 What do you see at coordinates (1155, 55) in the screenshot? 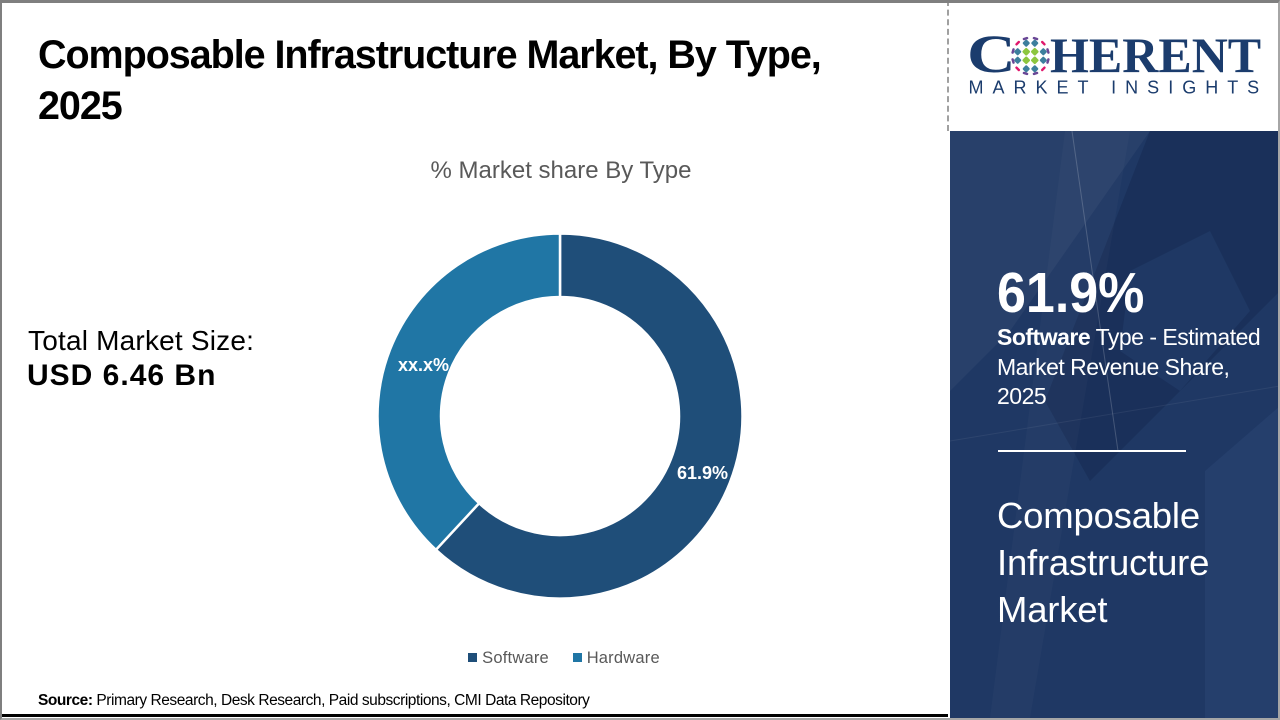
I see `svg-text: HERENT` at bounding box center [1155, 55].